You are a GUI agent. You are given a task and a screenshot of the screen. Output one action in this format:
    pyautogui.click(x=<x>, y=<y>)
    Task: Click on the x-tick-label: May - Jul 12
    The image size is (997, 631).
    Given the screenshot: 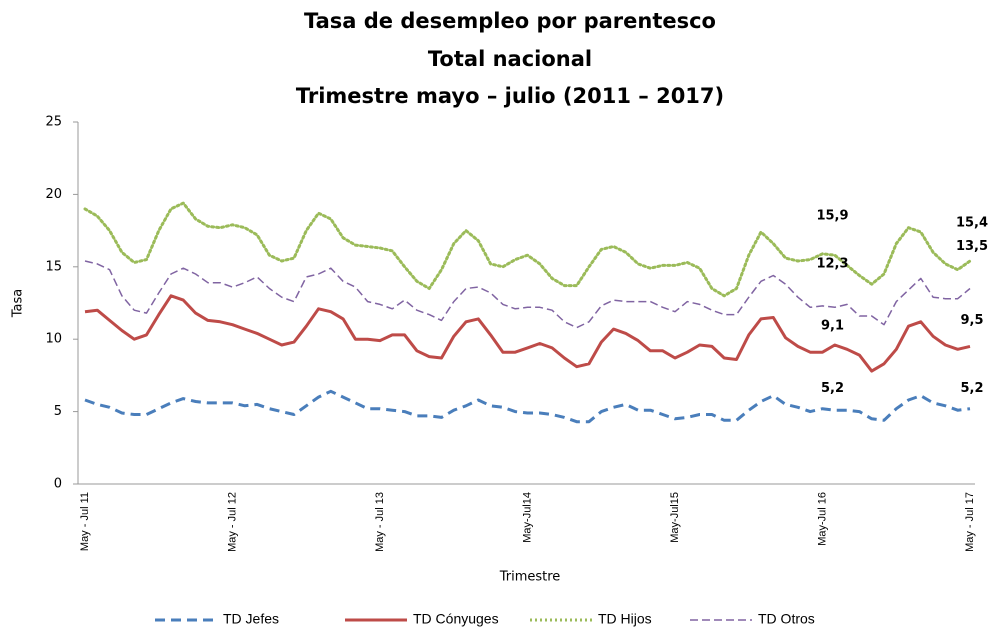 What is the action you would take?
    pyautogui.click(x=232, y=522)
    